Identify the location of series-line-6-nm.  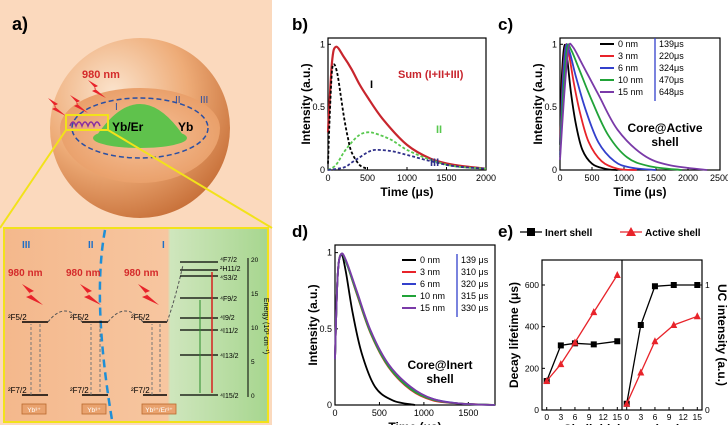
(608, 107).